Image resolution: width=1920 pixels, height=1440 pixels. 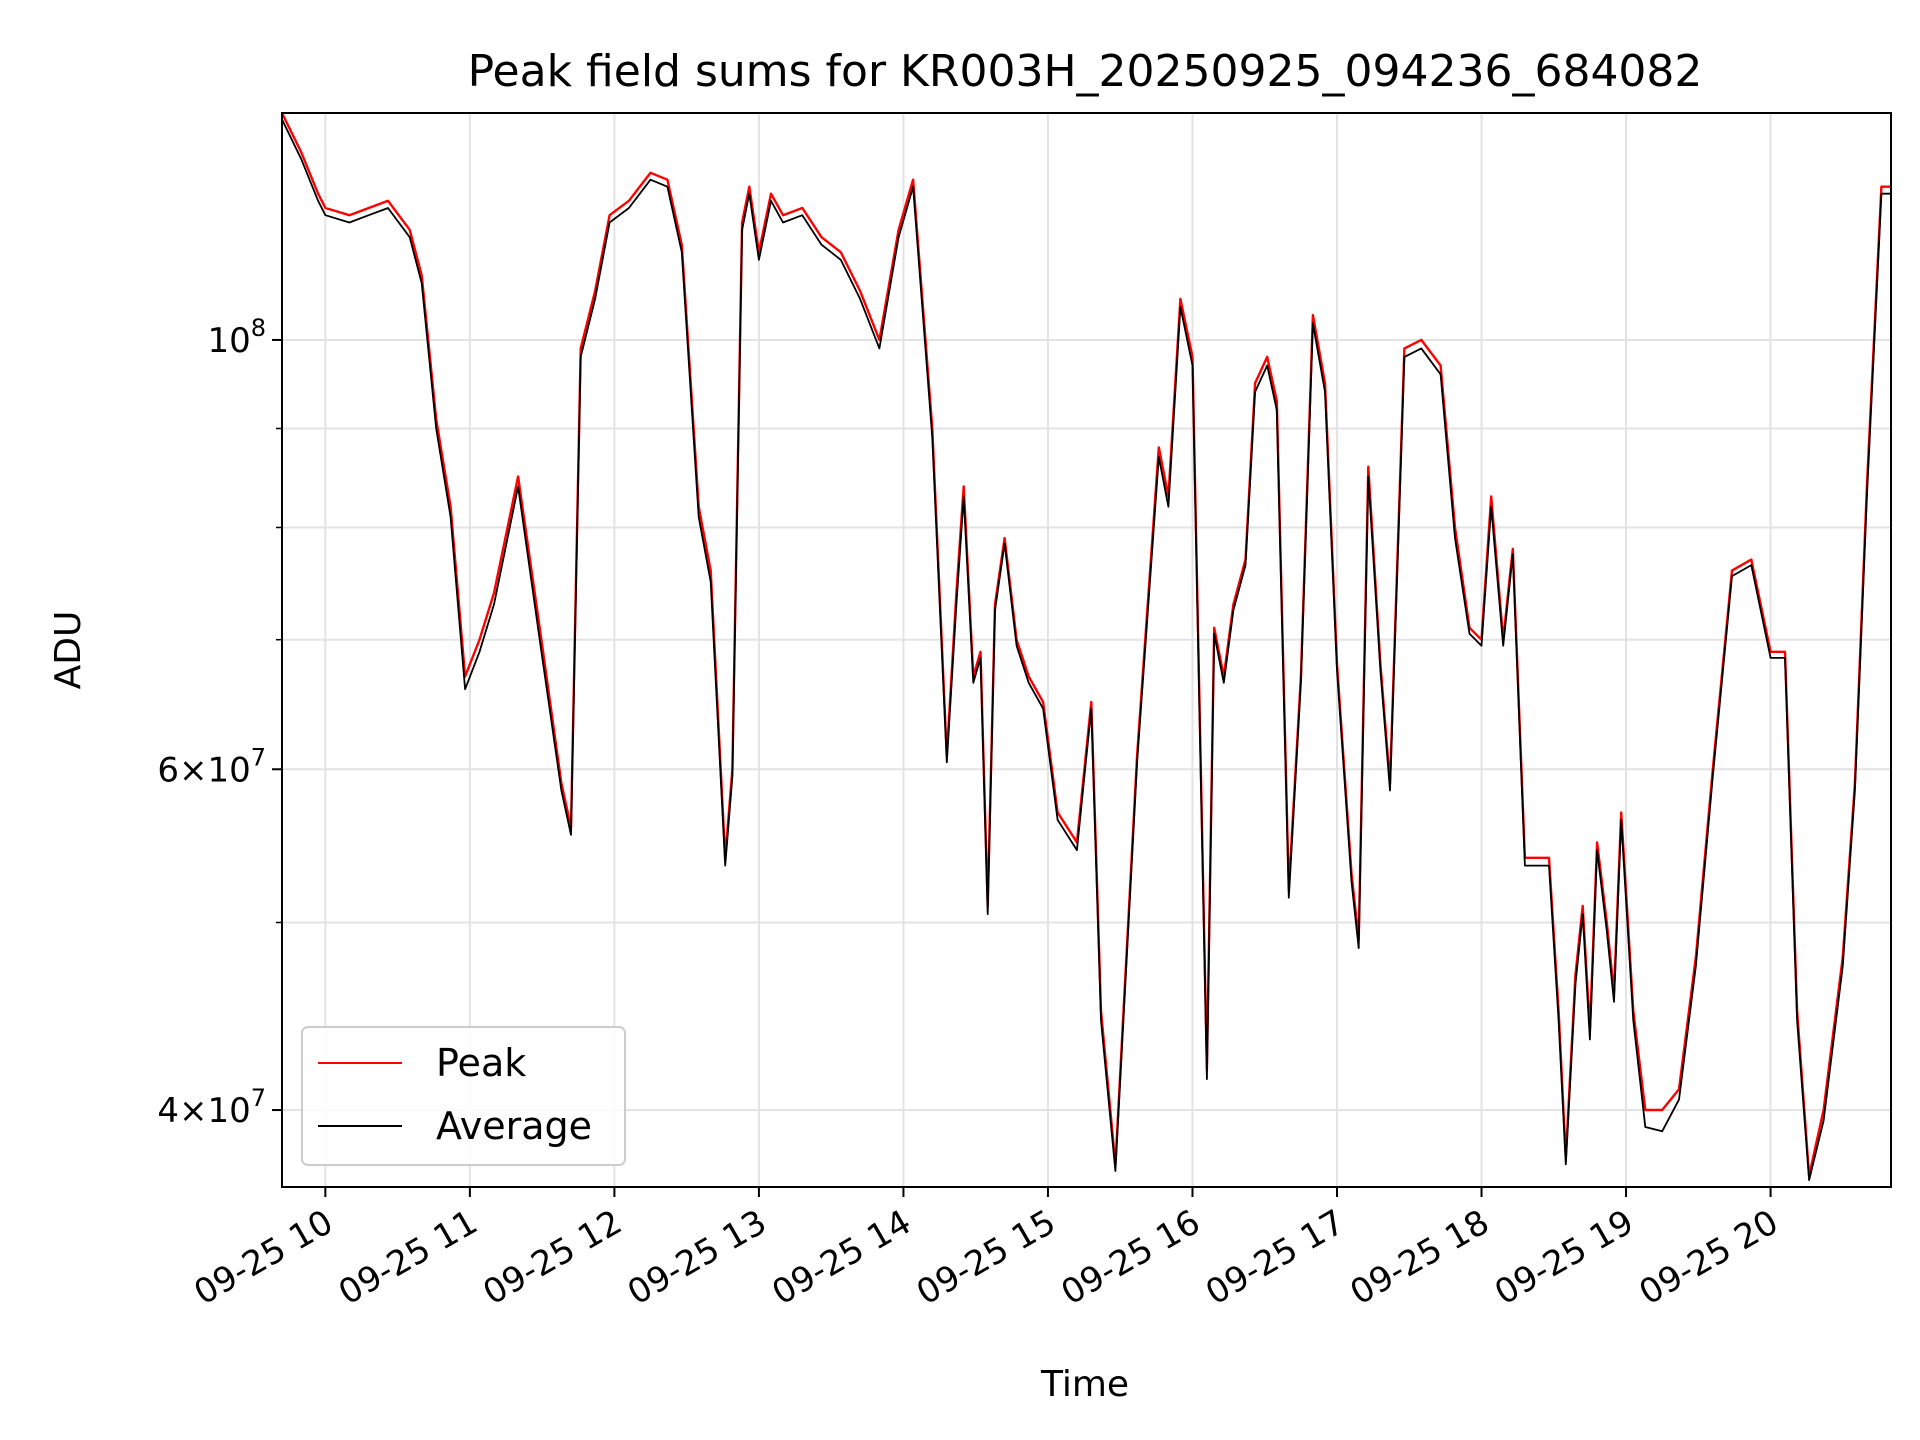 I want to click on legend: Peak Average, so click(x=463, y=1096).